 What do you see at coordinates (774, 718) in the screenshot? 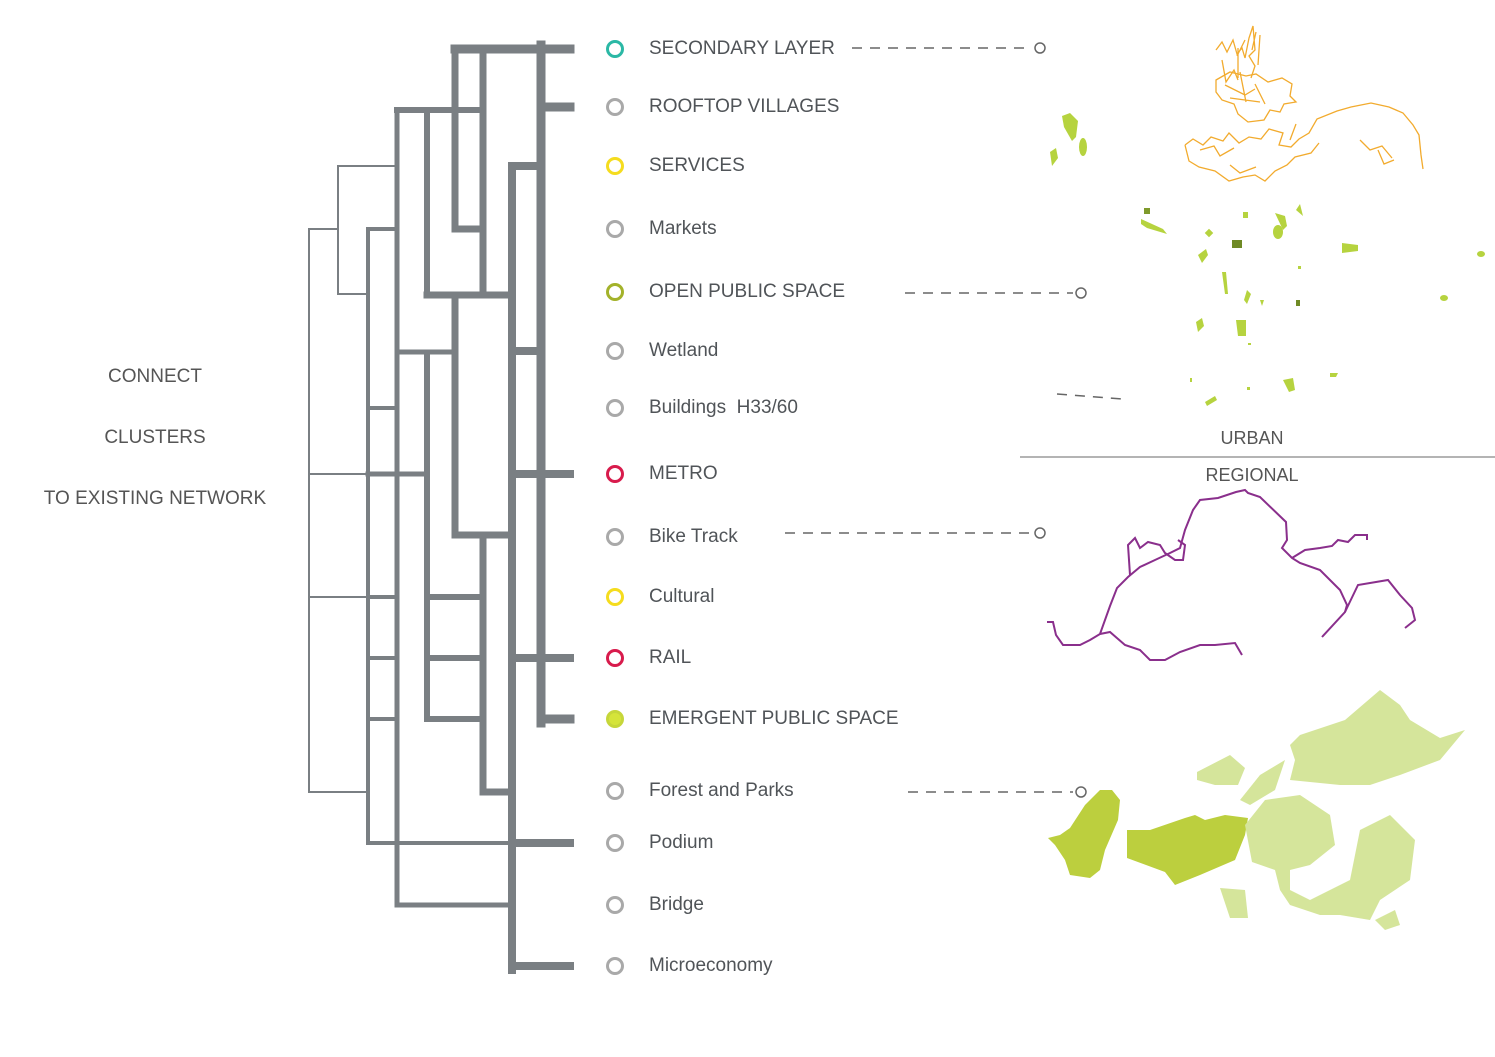
I see `legend-item-label: EMERGENT PUBLIC SPACE` at bounding box center [774, 718].